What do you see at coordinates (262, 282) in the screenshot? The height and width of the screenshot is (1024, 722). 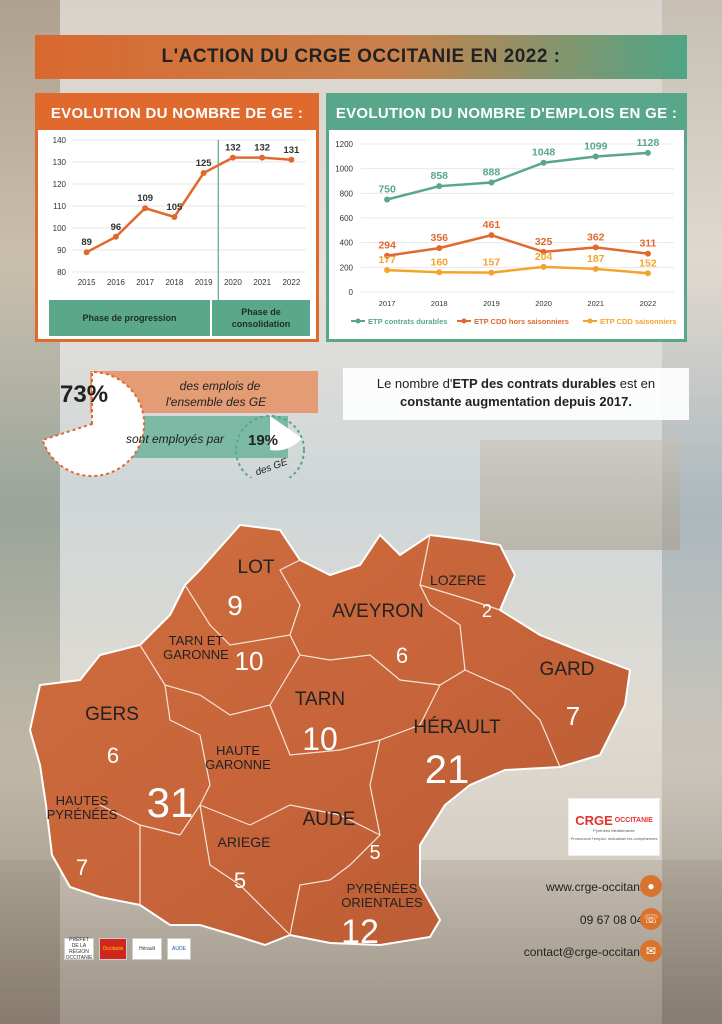 I see `x-tick-label: 2021` at bounding box center [262, 282].